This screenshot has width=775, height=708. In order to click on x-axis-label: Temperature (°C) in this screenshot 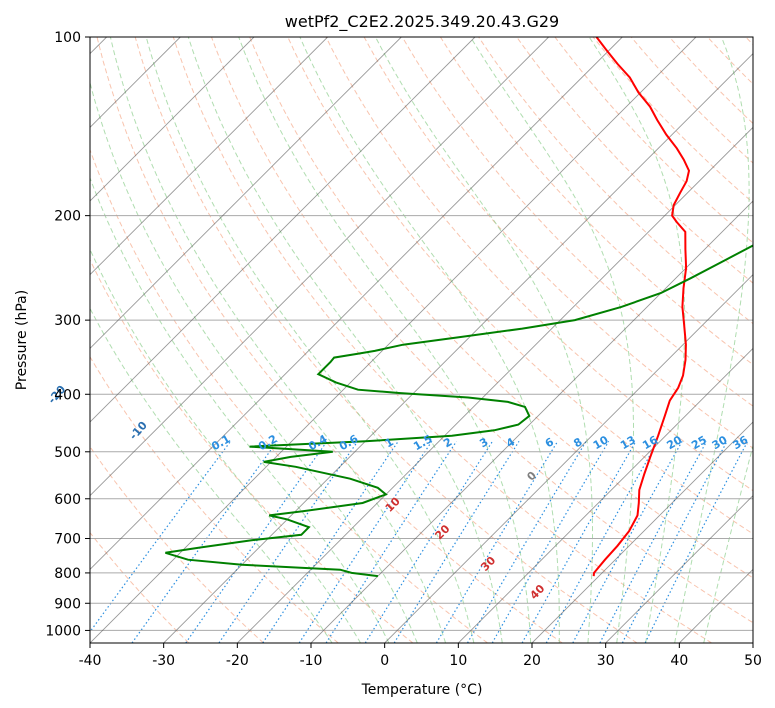, I will do `click(422, 690)`.